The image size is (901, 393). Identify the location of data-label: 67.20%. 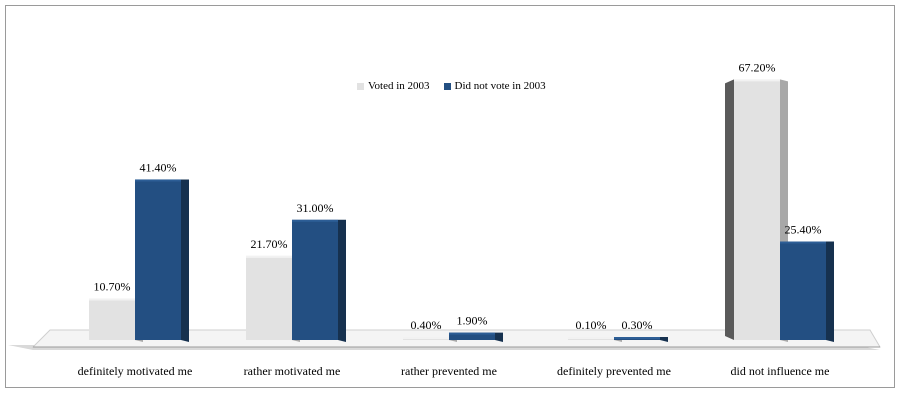
(757, 67).